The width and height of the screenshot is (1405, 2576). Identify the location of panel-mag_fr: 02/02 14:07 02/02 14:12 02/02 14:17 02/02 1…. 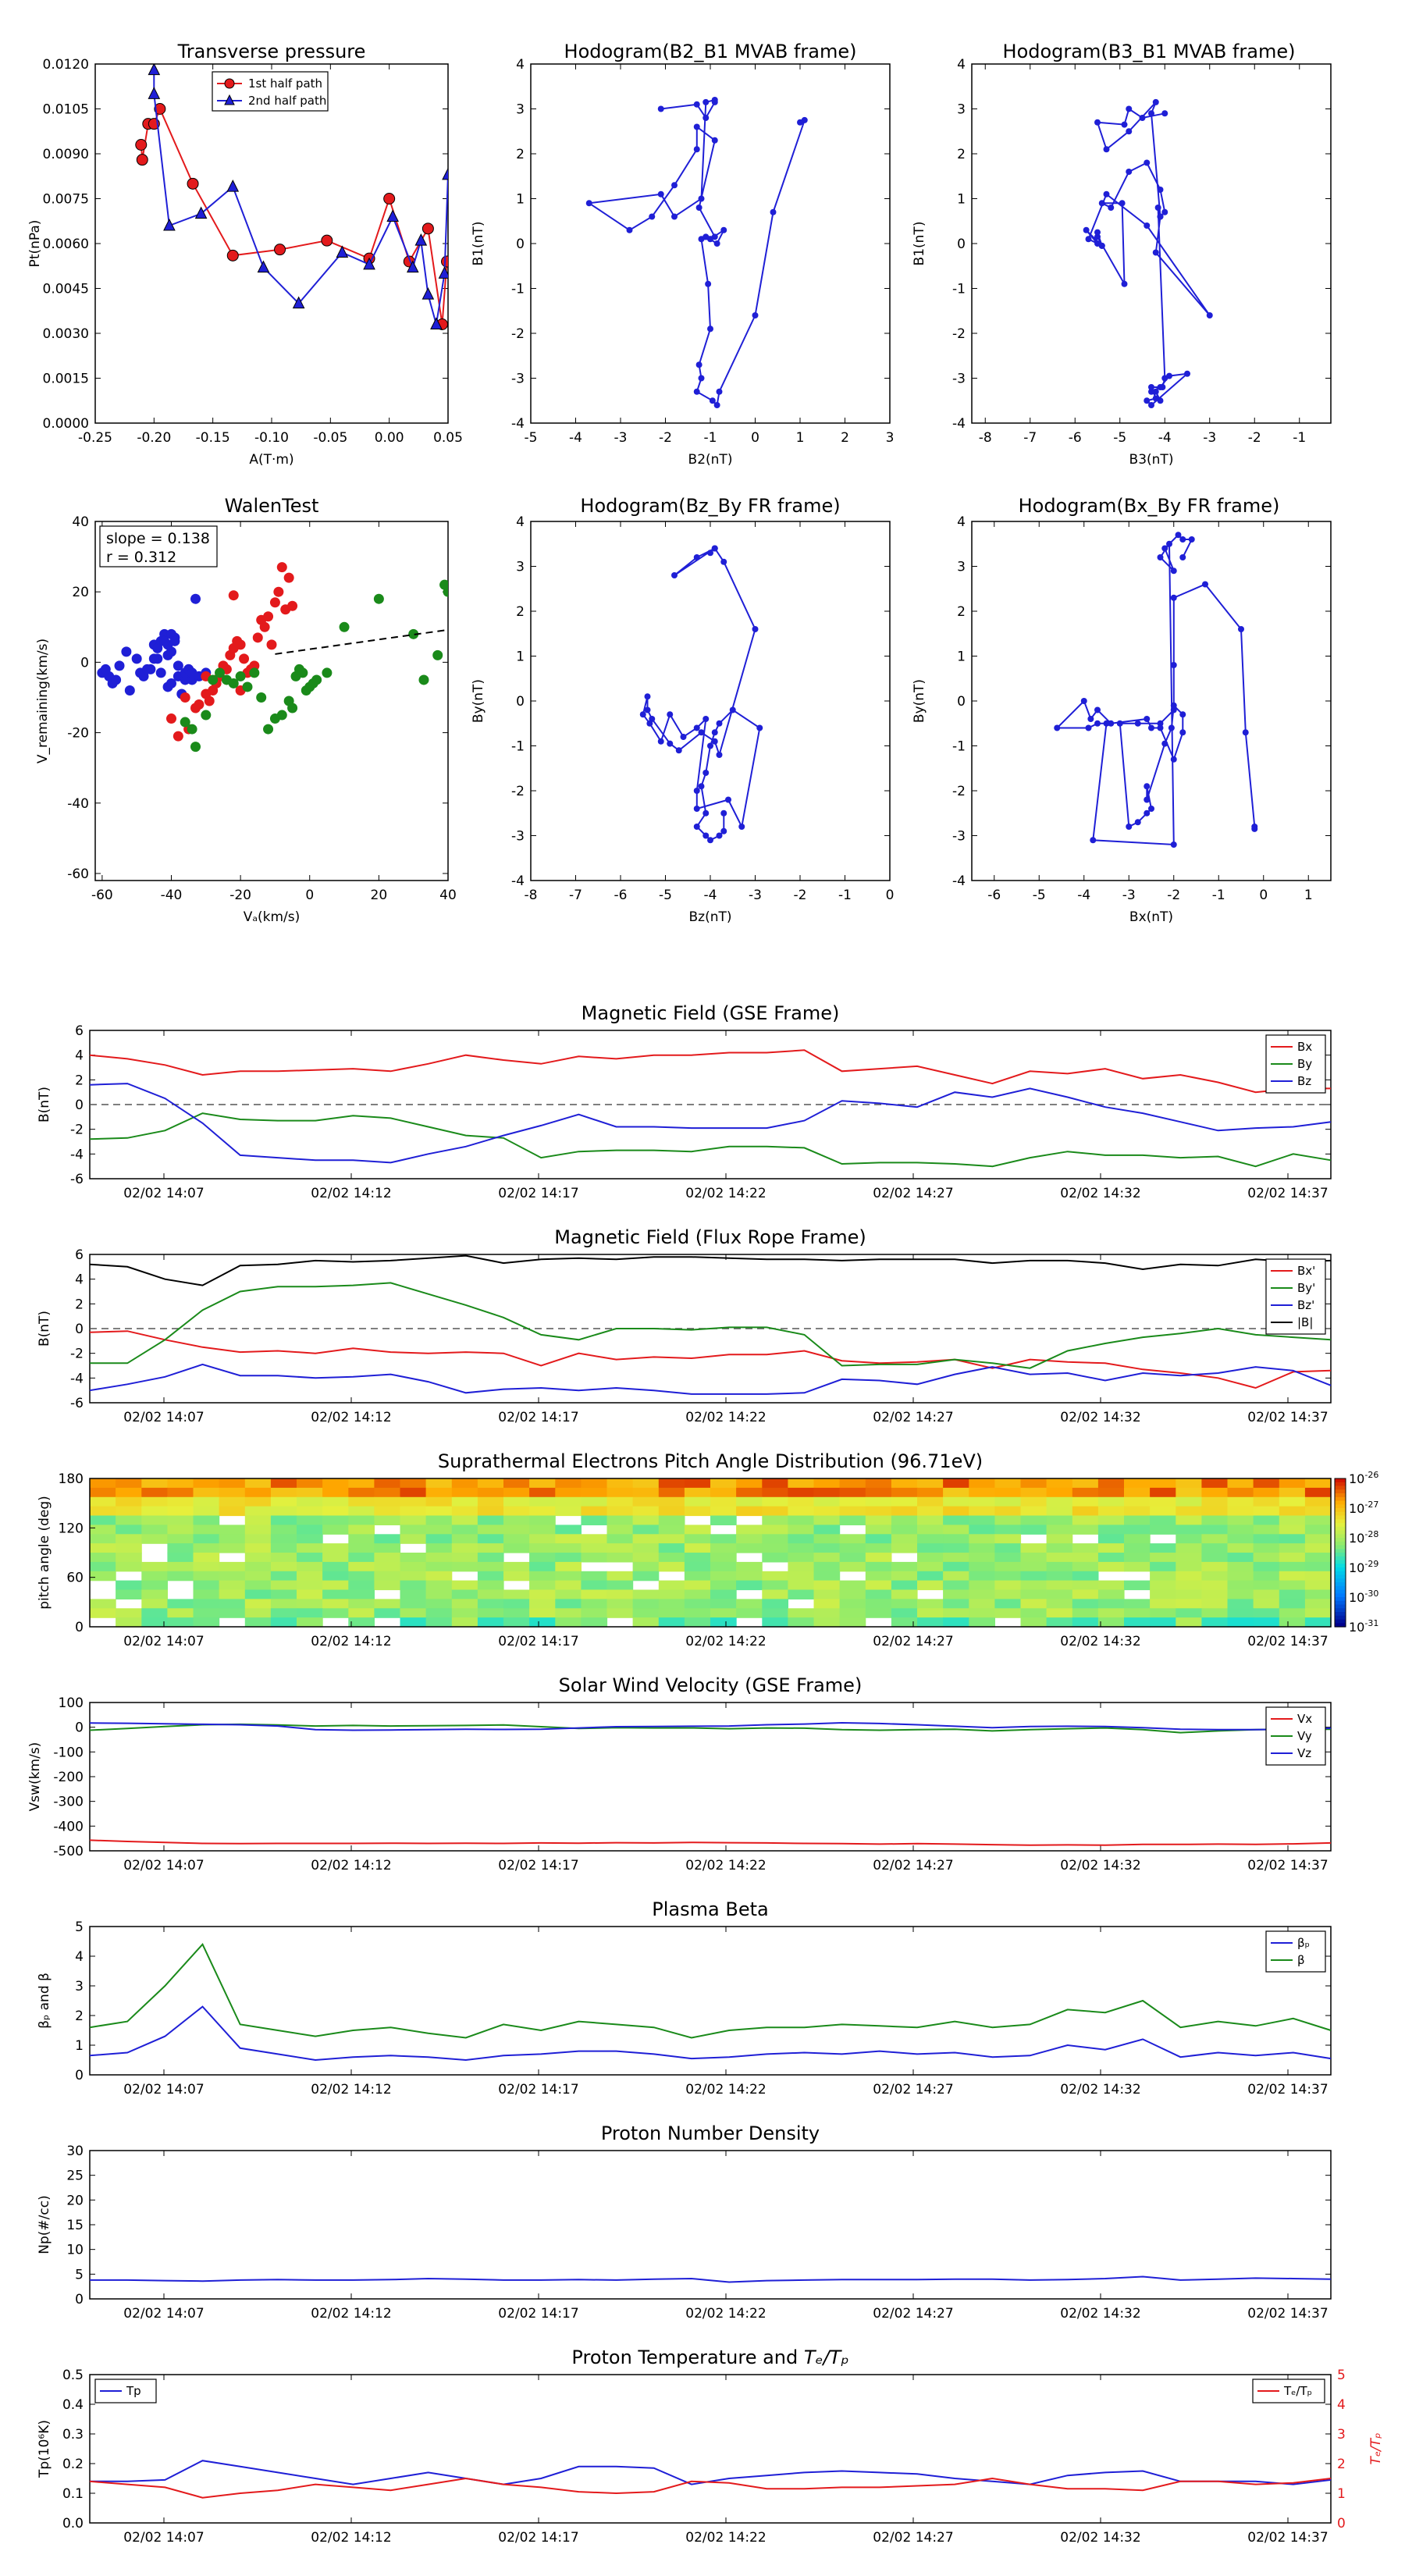
(684, 1336).